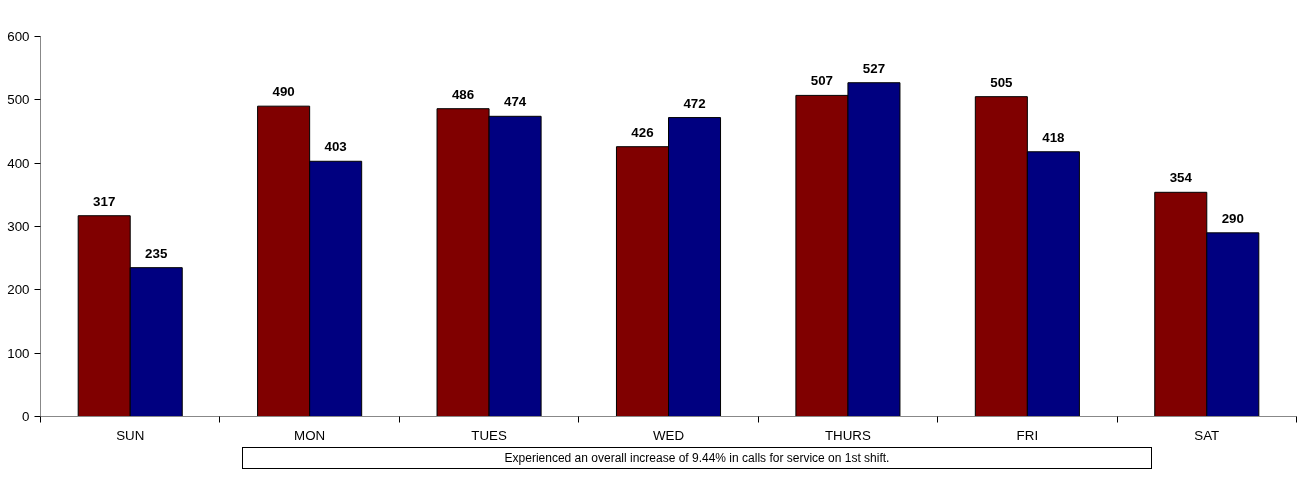 The width and height of the screenshot is (1300, 495). What do you see at coordinates (1232, 218) in the screenshot?
I see `data-label: 290` at bounding box center [1232, 218].